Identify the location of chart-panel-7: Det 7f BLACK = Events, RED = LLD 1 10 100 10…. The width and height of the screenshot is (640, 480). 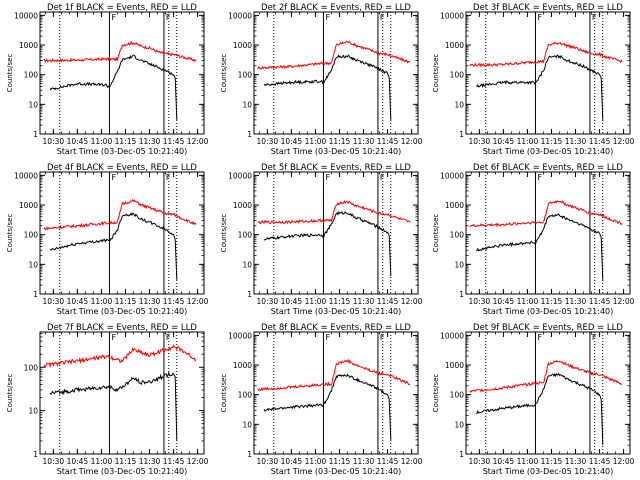
(107, 399).